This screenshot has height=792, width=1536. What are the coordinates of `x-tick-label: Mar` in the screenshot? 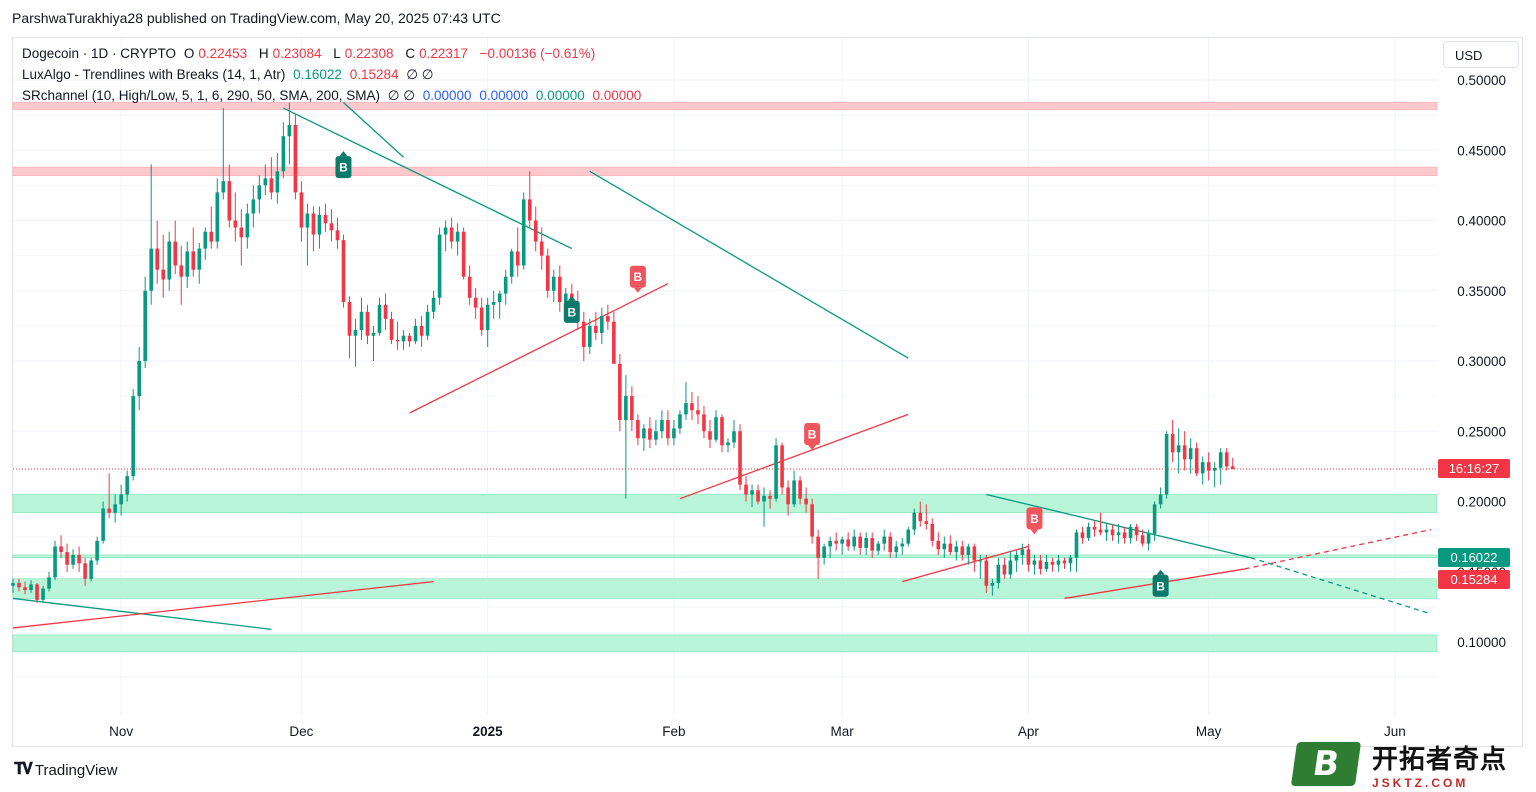 It's located at (843, 731).